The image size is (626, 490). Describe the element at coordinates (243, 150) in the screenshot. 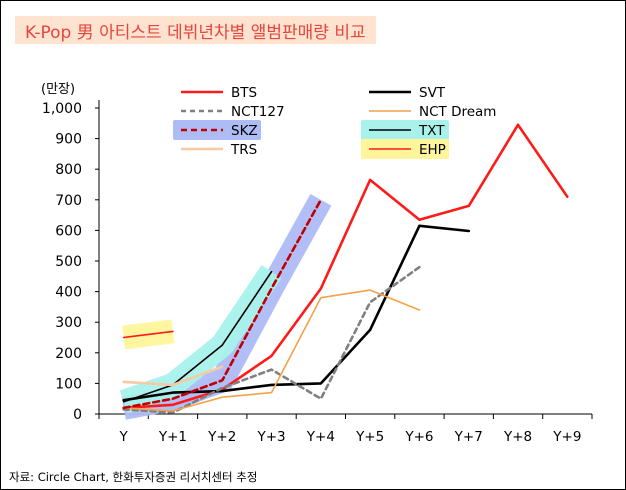

I see `legend-label: TRS` at that location.